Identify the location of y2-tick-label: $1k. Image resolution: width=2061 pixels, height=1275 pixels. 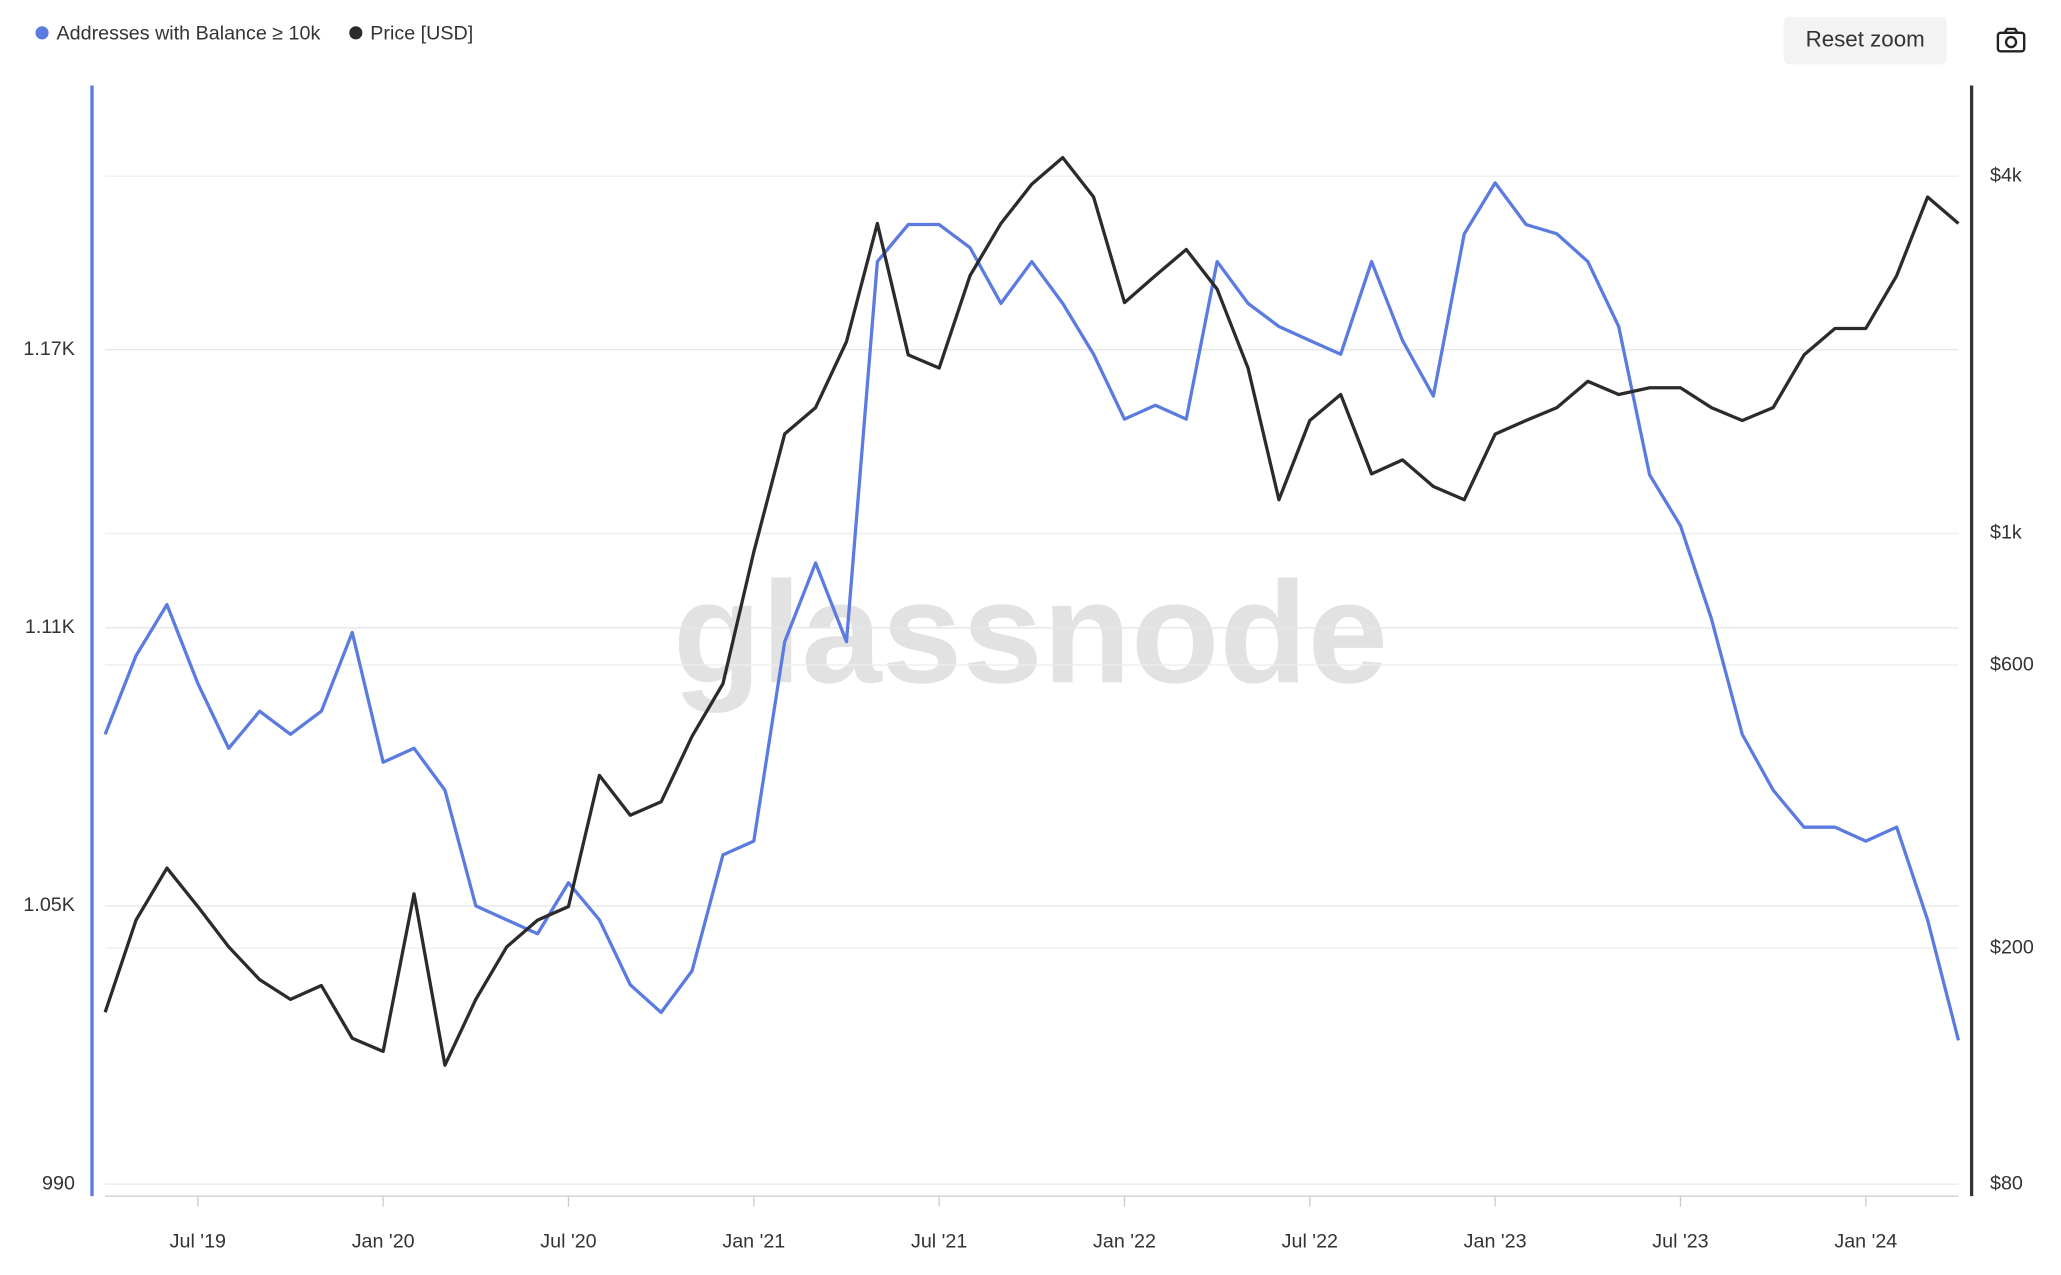
(2006, 533).